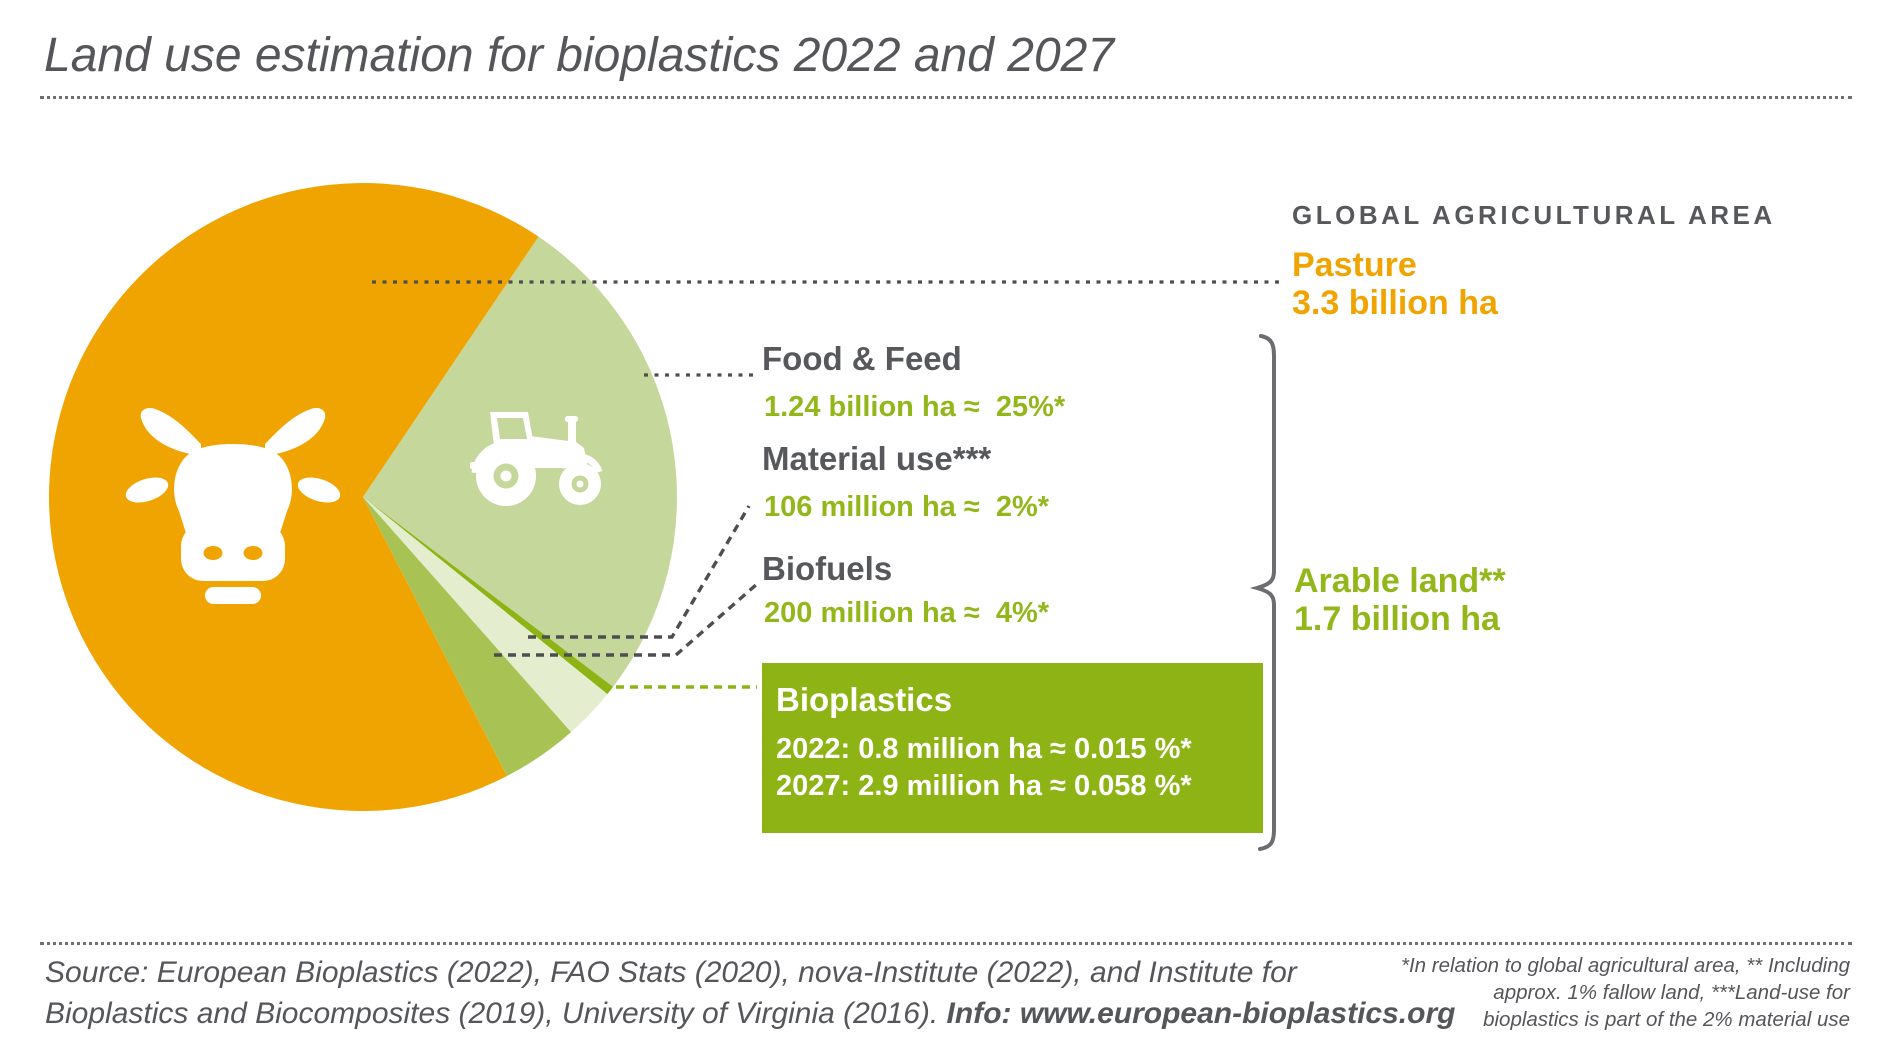 Image resolution: width=1890 pixels, height=1045 pixels. Describe the element at coordinates (862, 358) in the screenshot. I see `food-feed-label: Food & Feed` at that location.